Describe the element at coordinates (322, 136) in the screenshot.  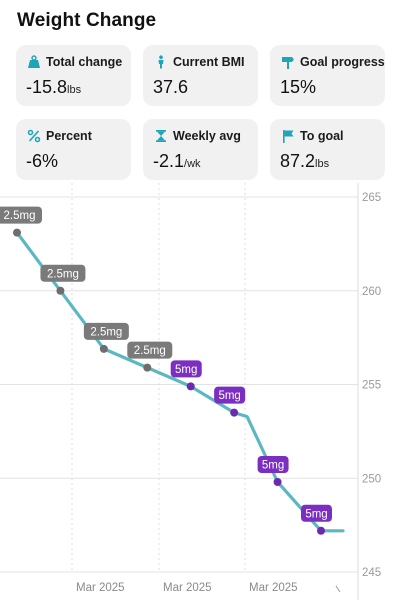
I see `stat-label: To goal` at that location.